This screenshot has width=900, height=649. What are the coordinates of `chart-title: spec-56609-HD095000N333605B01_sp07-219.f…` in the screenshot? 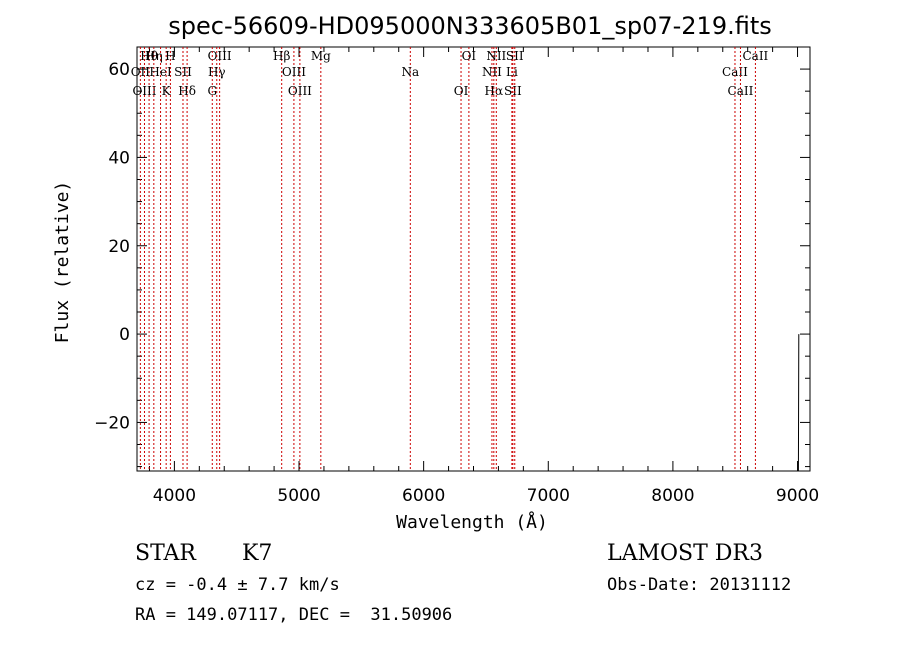 It's located at (470, 26).